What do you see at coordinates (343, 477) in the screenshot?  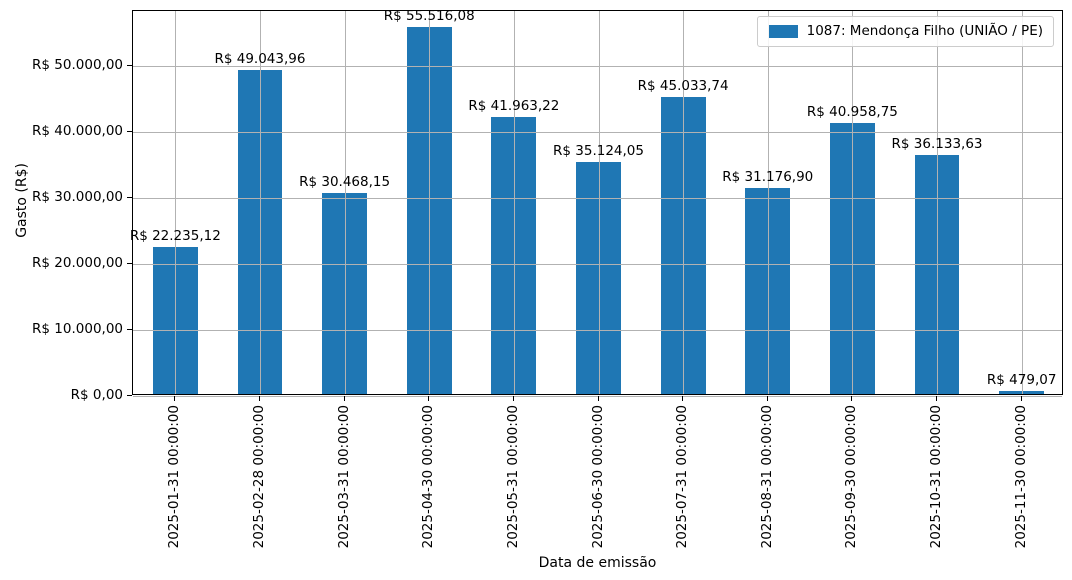 I see `x-tick-label: 2025-03-31 00:00:00` at bounding box center [343, 477].